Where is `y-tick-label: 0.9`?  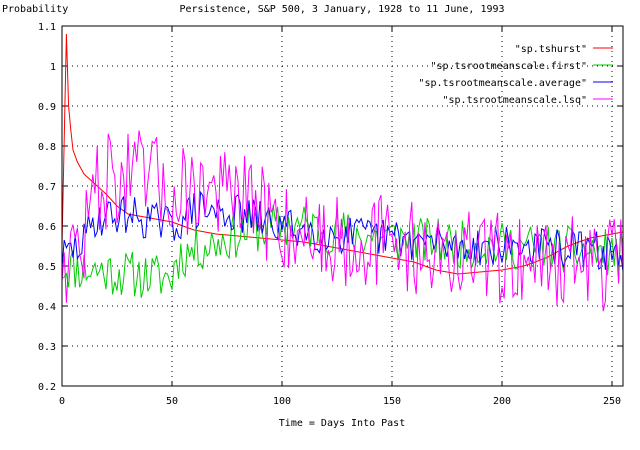 y-tick-label: 0.9 is located at coordinates (47, 107).